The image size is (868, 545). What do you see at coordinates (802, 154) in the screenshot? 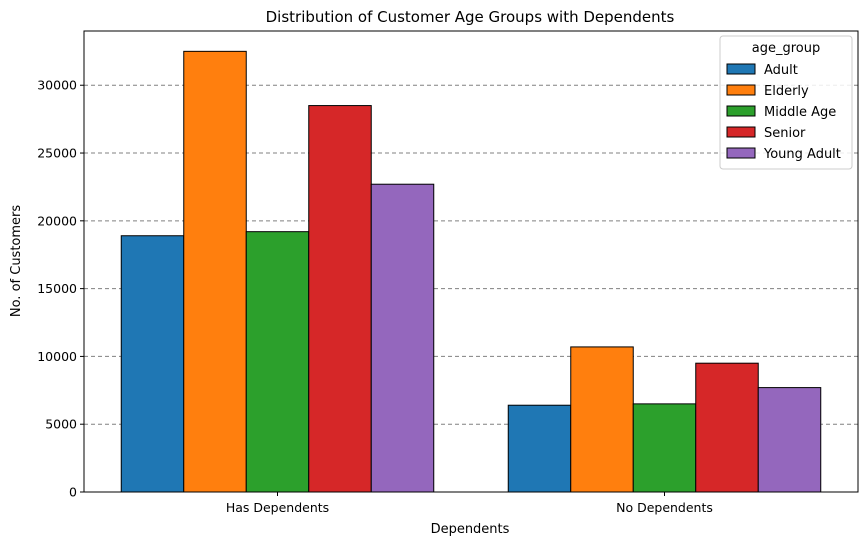
I see `legend-label: Young Adult` at bounding box center [802, 154].